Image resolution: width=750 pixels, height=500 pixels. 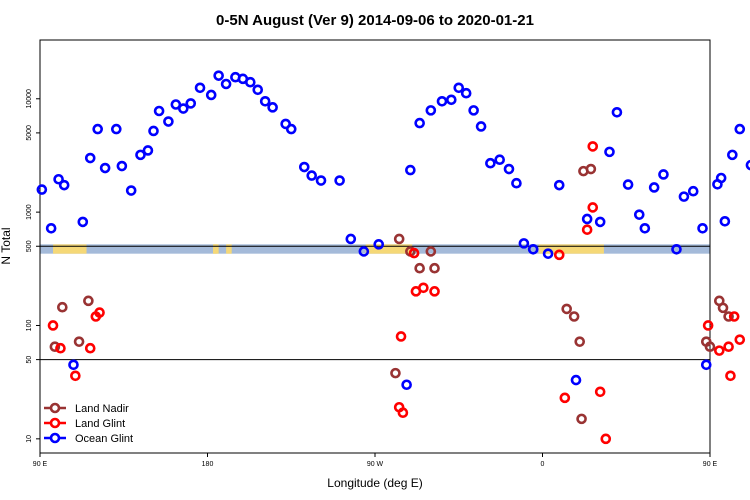 What do you see at coordinates (55, 423) in the screenshot?
I see `legend-marker-land-glint` at bounding box center [55, 423].